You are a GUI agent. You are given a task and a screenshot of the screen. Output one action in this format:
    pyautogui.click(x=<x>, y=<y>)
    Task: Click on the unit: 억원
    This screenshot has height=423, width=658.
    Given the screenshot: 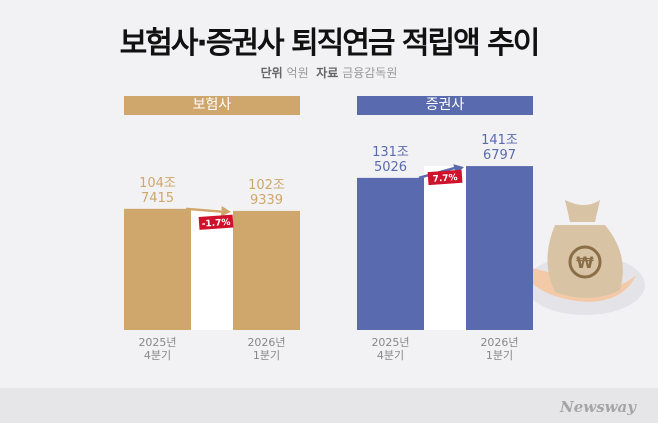 What is the action you would take?
    pyautogui.click(x=297, y=73)
    